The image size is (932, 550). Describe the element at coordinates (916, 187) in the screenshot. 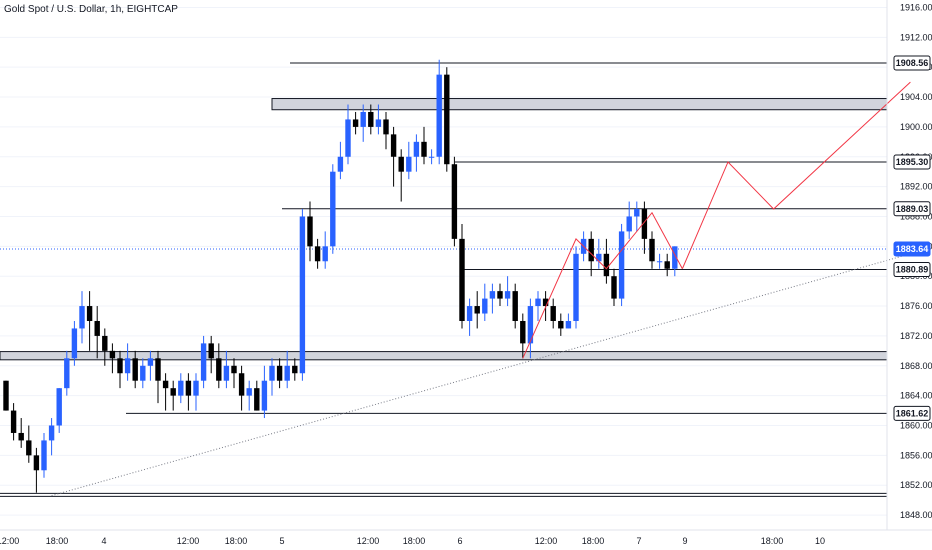

I see `price-tick-label: 1892.00` at that location.